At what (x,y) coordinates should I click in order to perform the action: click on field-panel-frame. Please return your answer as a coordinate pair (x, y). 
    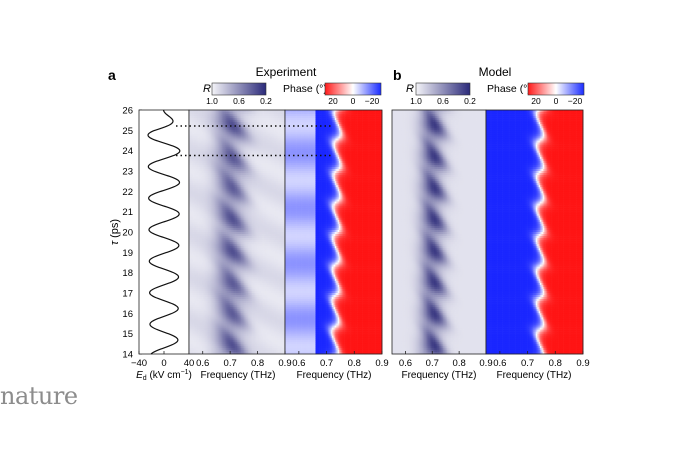
    Looking at the image, I should click on (164, 232).